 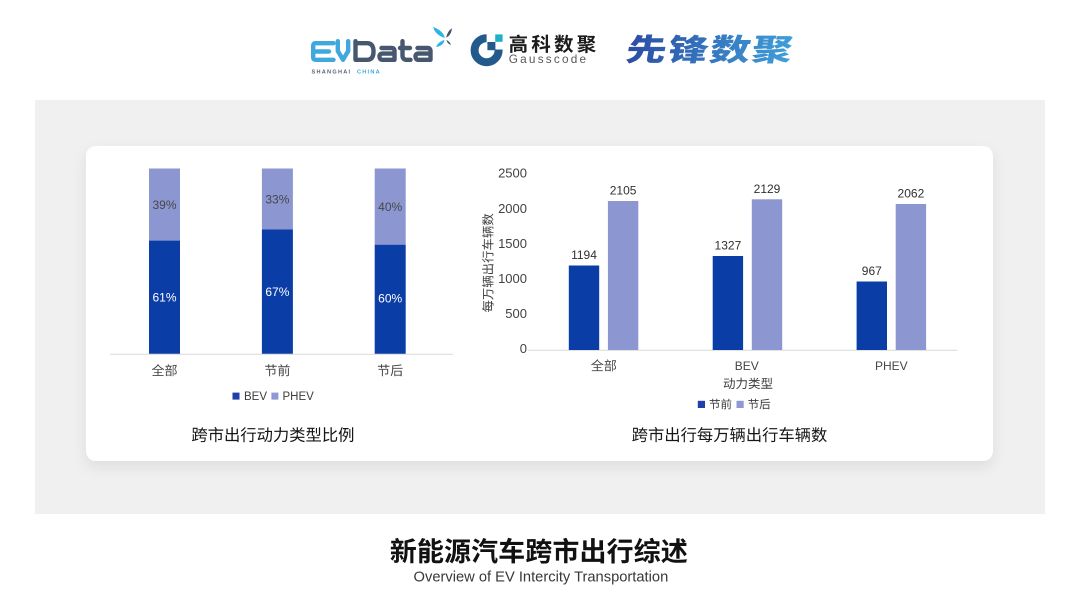 What do you see at coordinates (548, 59) in the screenshot?
I see `svg-text: Gausscode` at bounding box center [548, 59].